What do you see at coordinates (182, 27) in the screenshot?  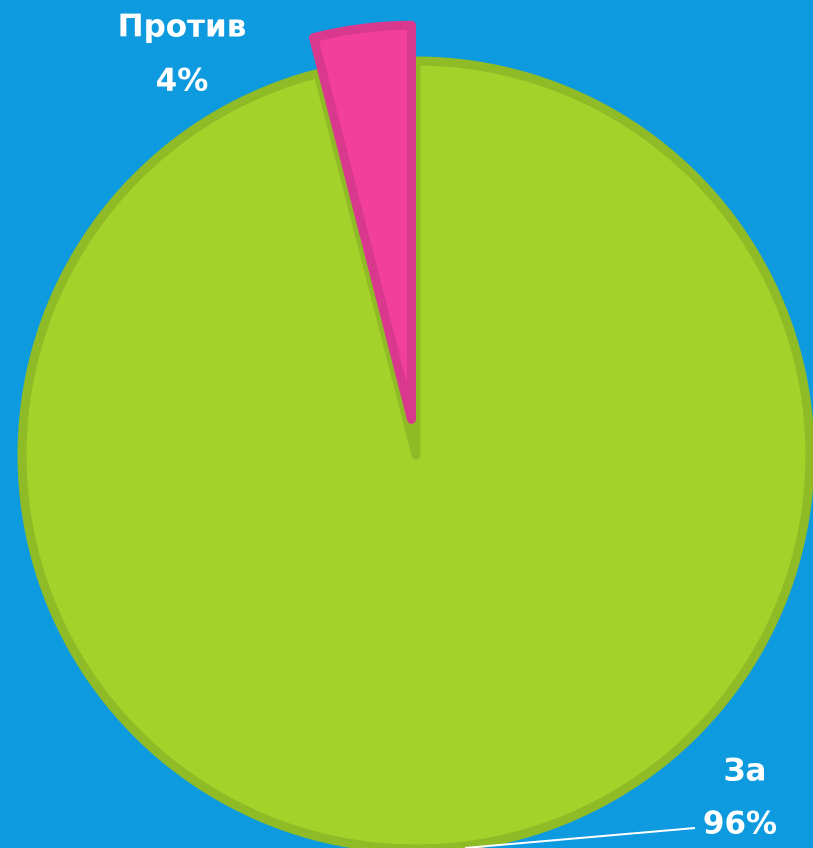 I see `slice-label: Против` at bounding box center [182, 27].